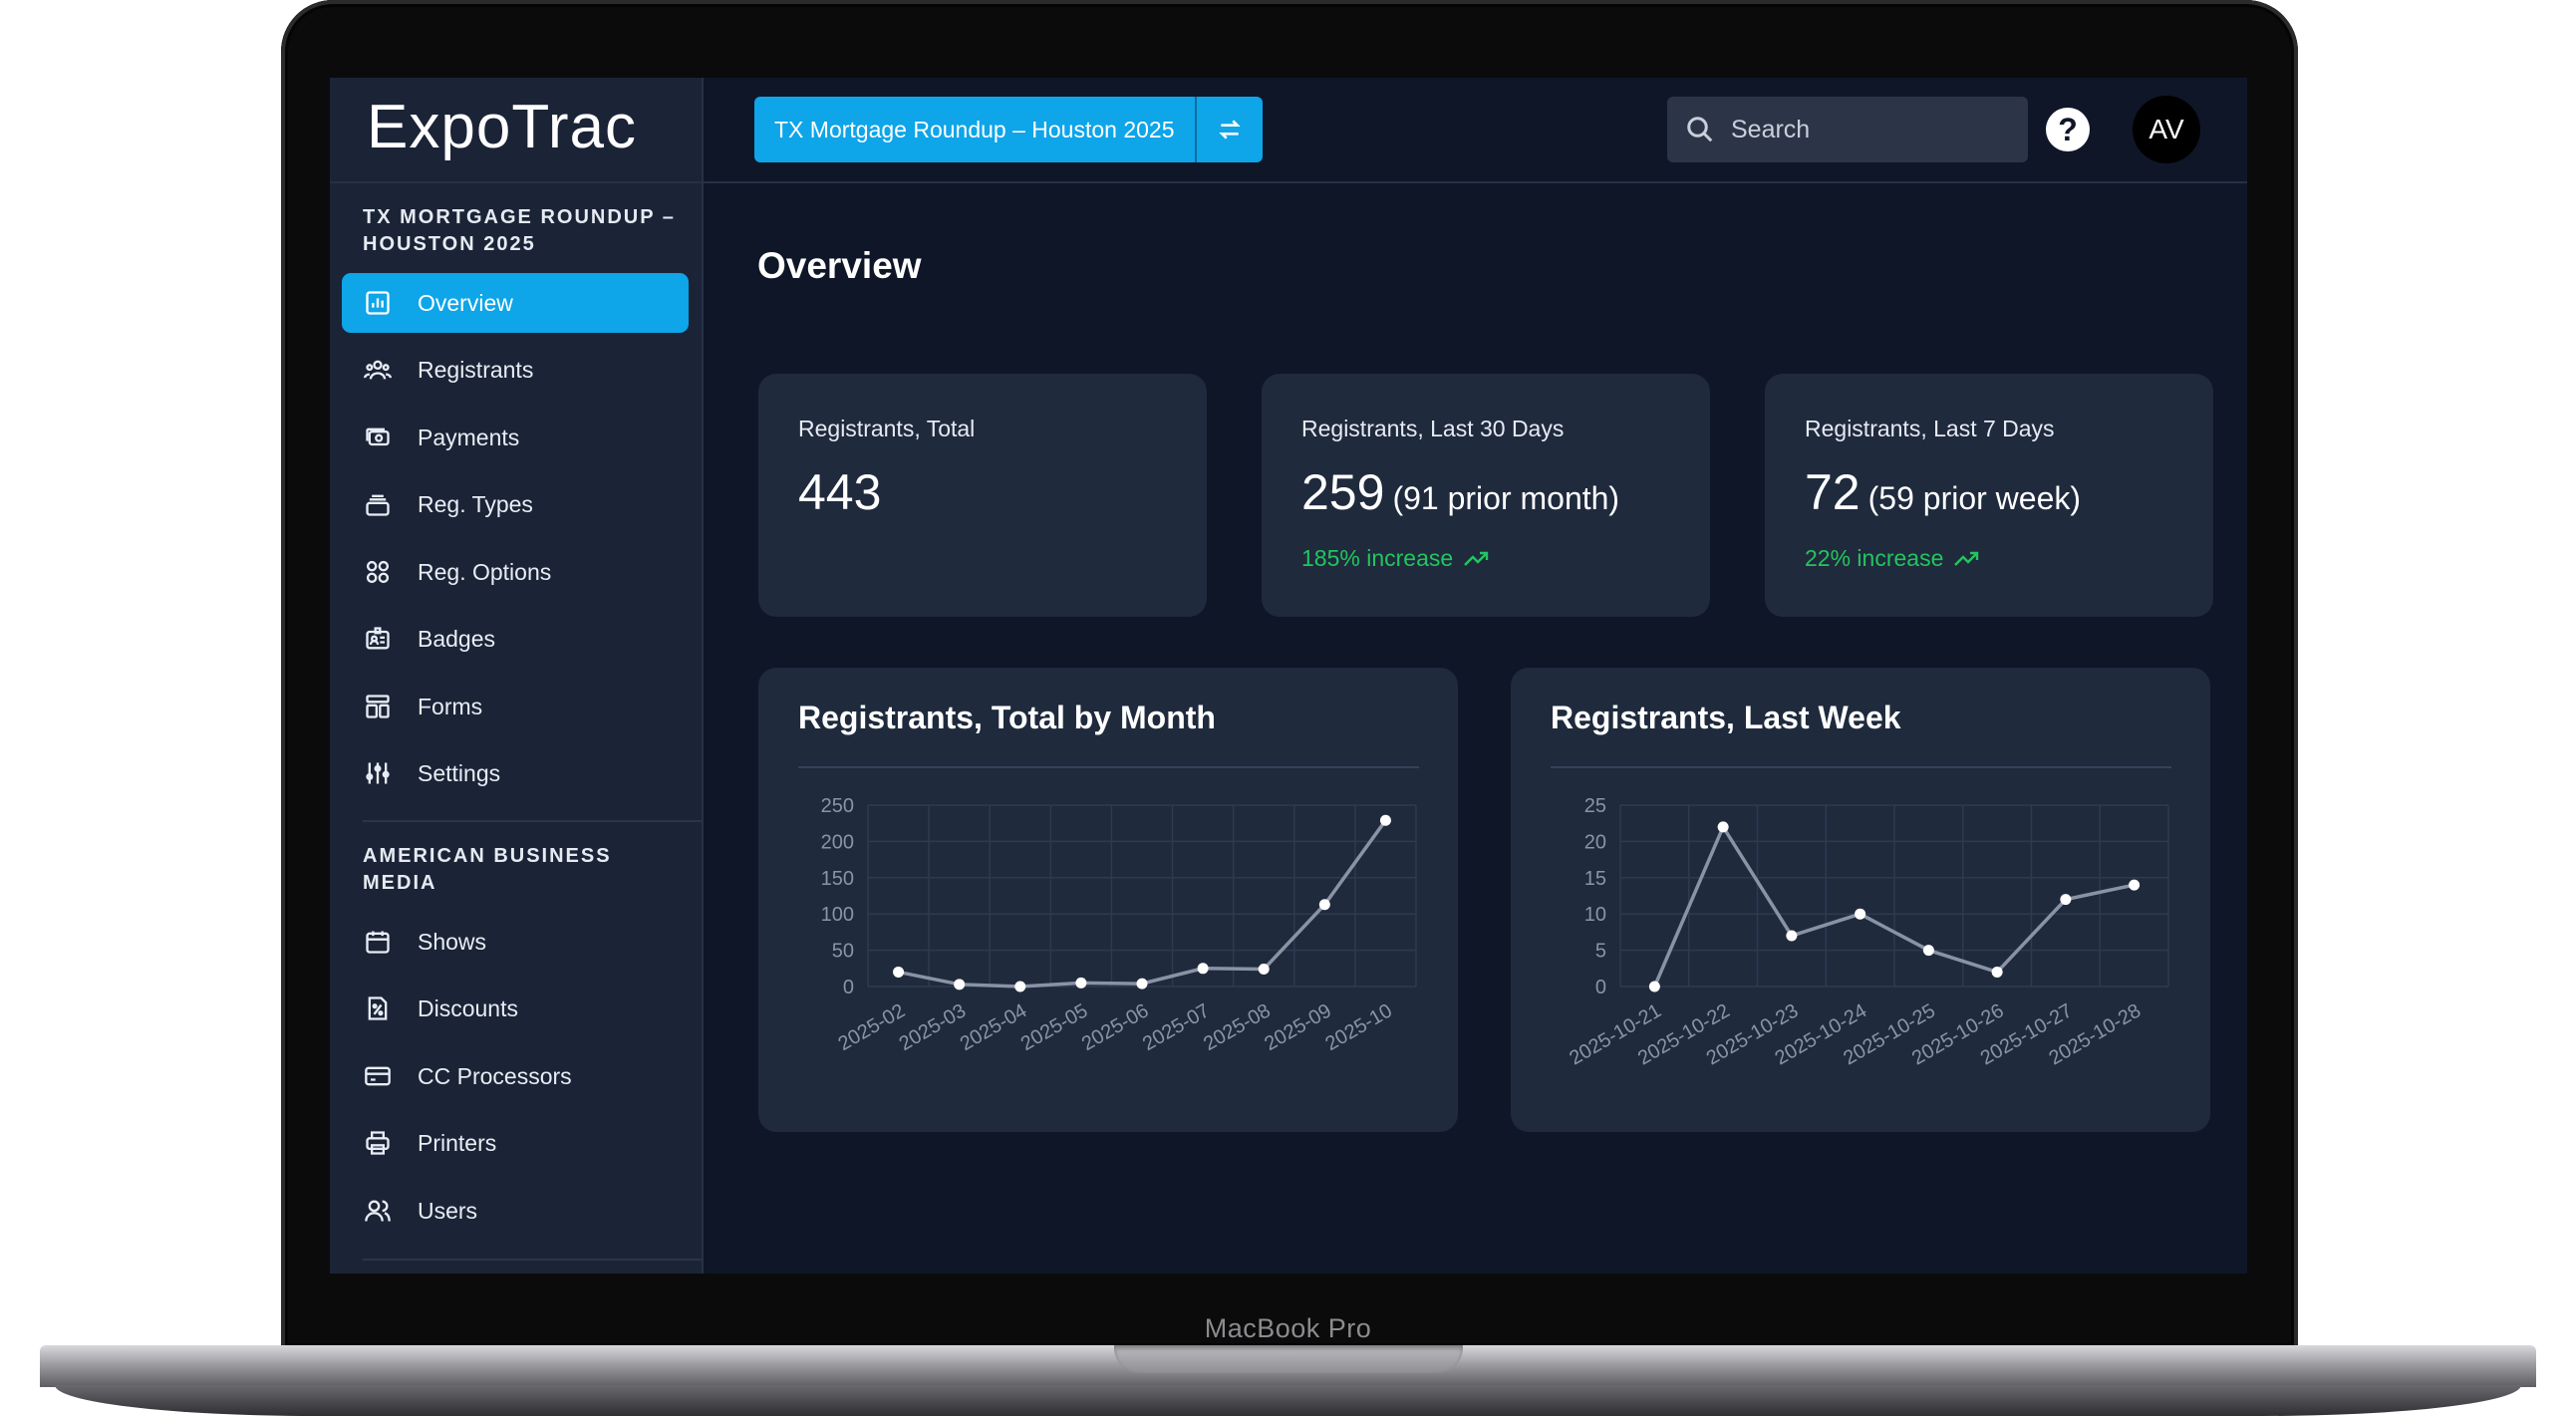 The image size is (2576, 1416). What do you see at coordinates (1595, 915) in the screenshot?
I see `y-tick-label: 10` at bounding box center [1595, 915].